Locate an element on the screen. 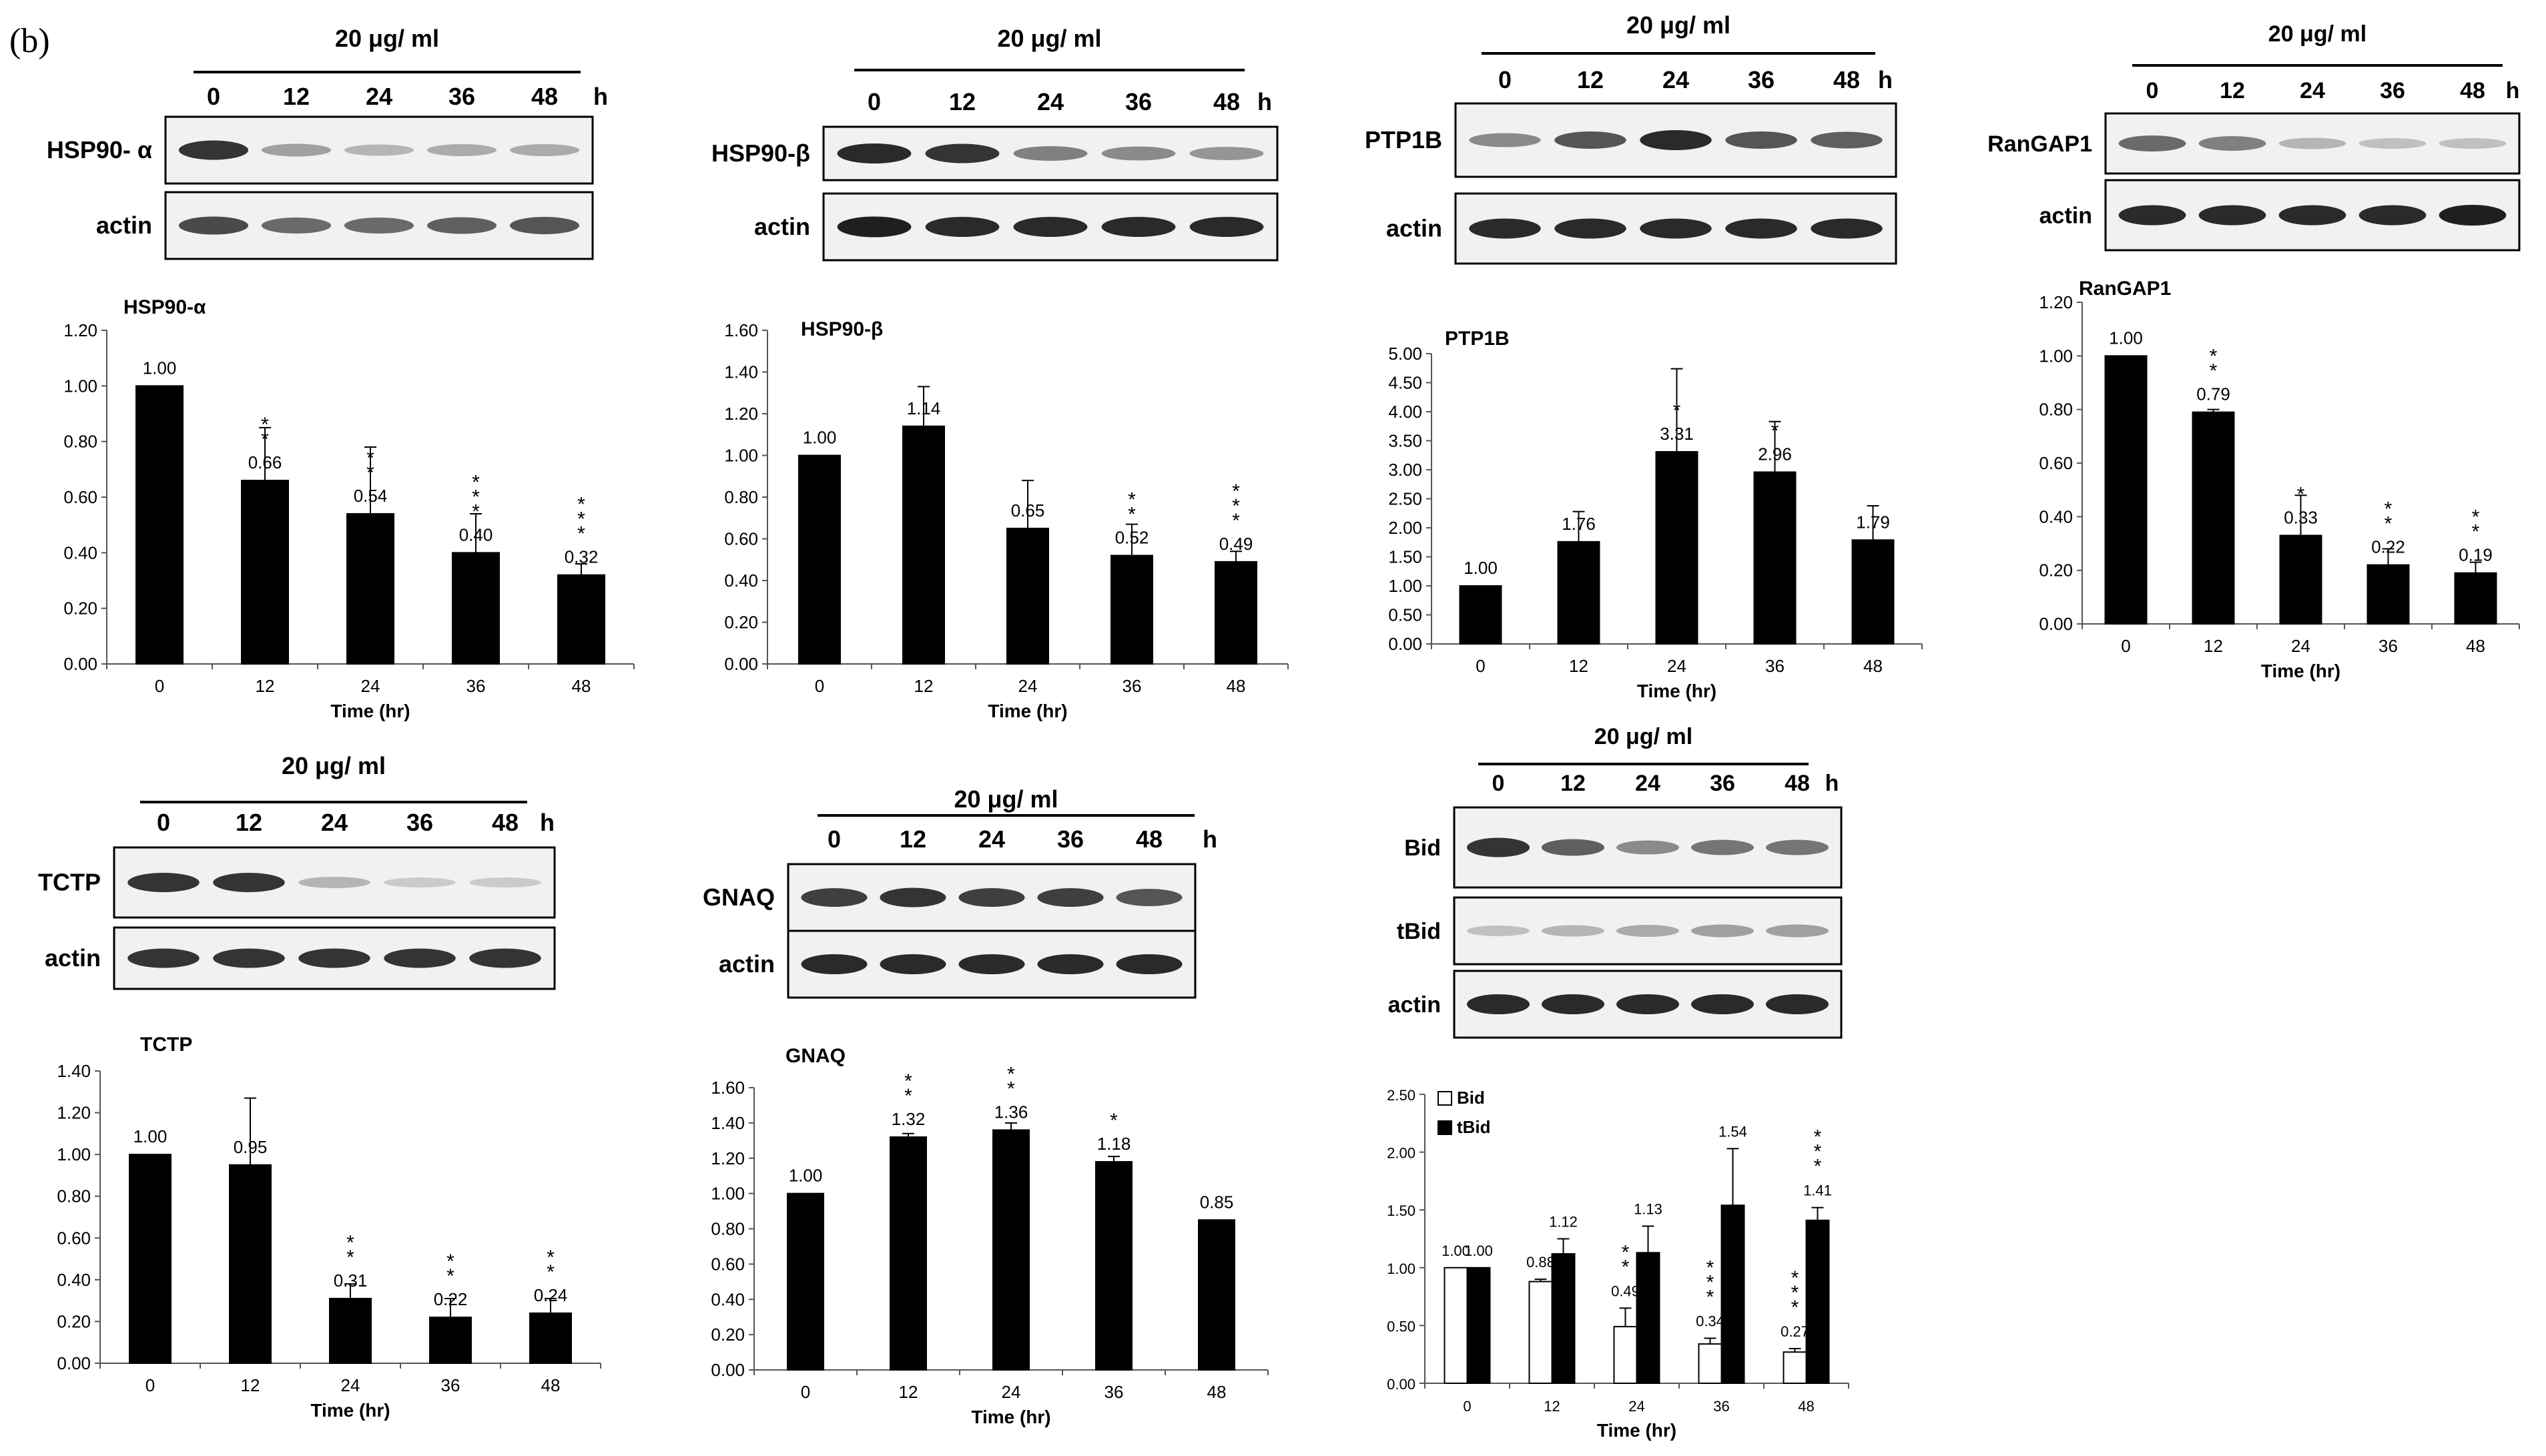 Image resolution: width=2546 pixels, height=1456 pixels. x-tick-label: 48 is located at coordinates (2475, 646).